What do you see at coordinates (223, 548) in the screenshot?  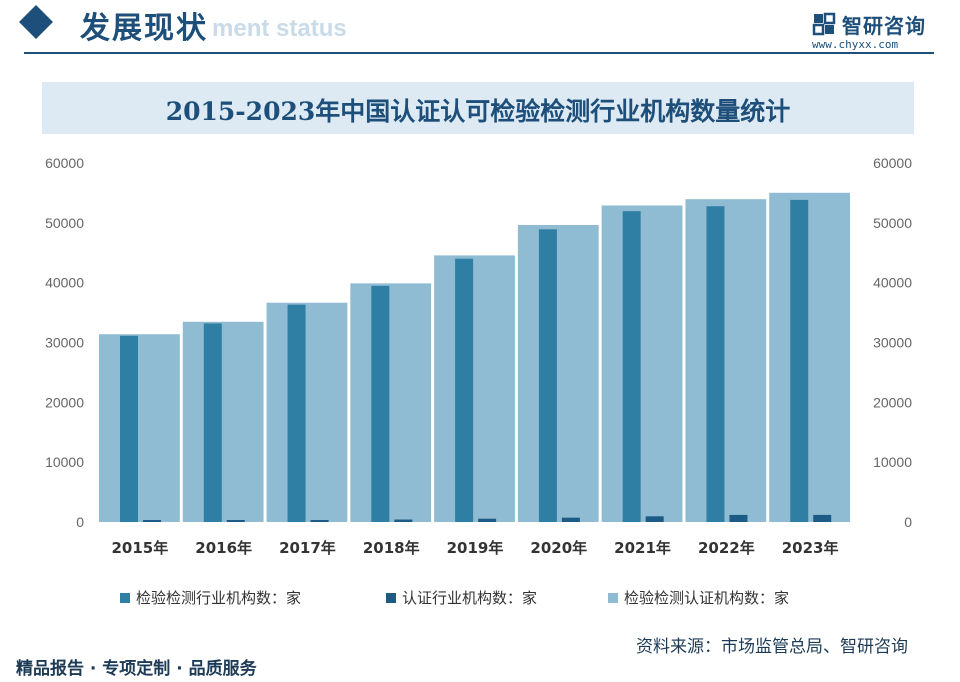 I see `x-tick-label: 2016年` at bounding box center [223, 548].